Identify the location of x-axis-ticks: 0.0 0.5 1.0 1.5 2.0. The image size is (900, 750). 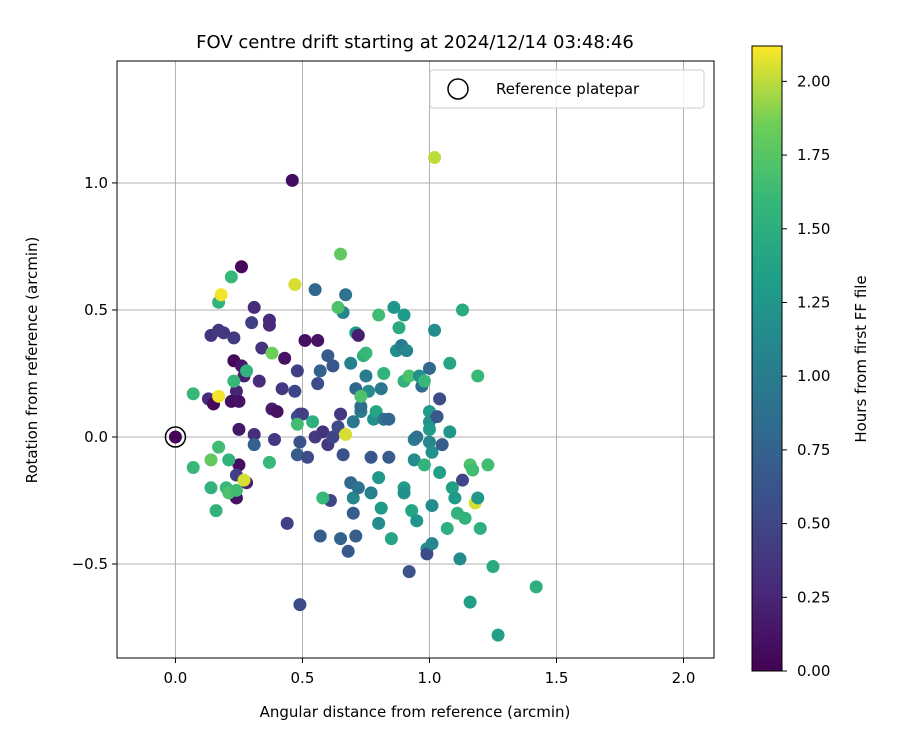
(430, 672).